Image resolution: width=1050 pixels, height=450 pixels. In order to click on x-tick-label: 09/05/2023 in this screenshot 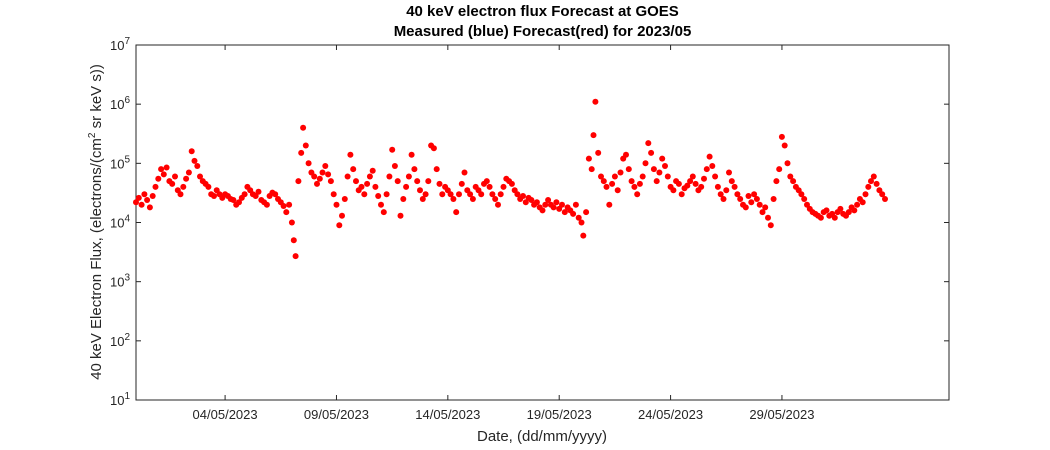, I will do `click(336, 414)`.